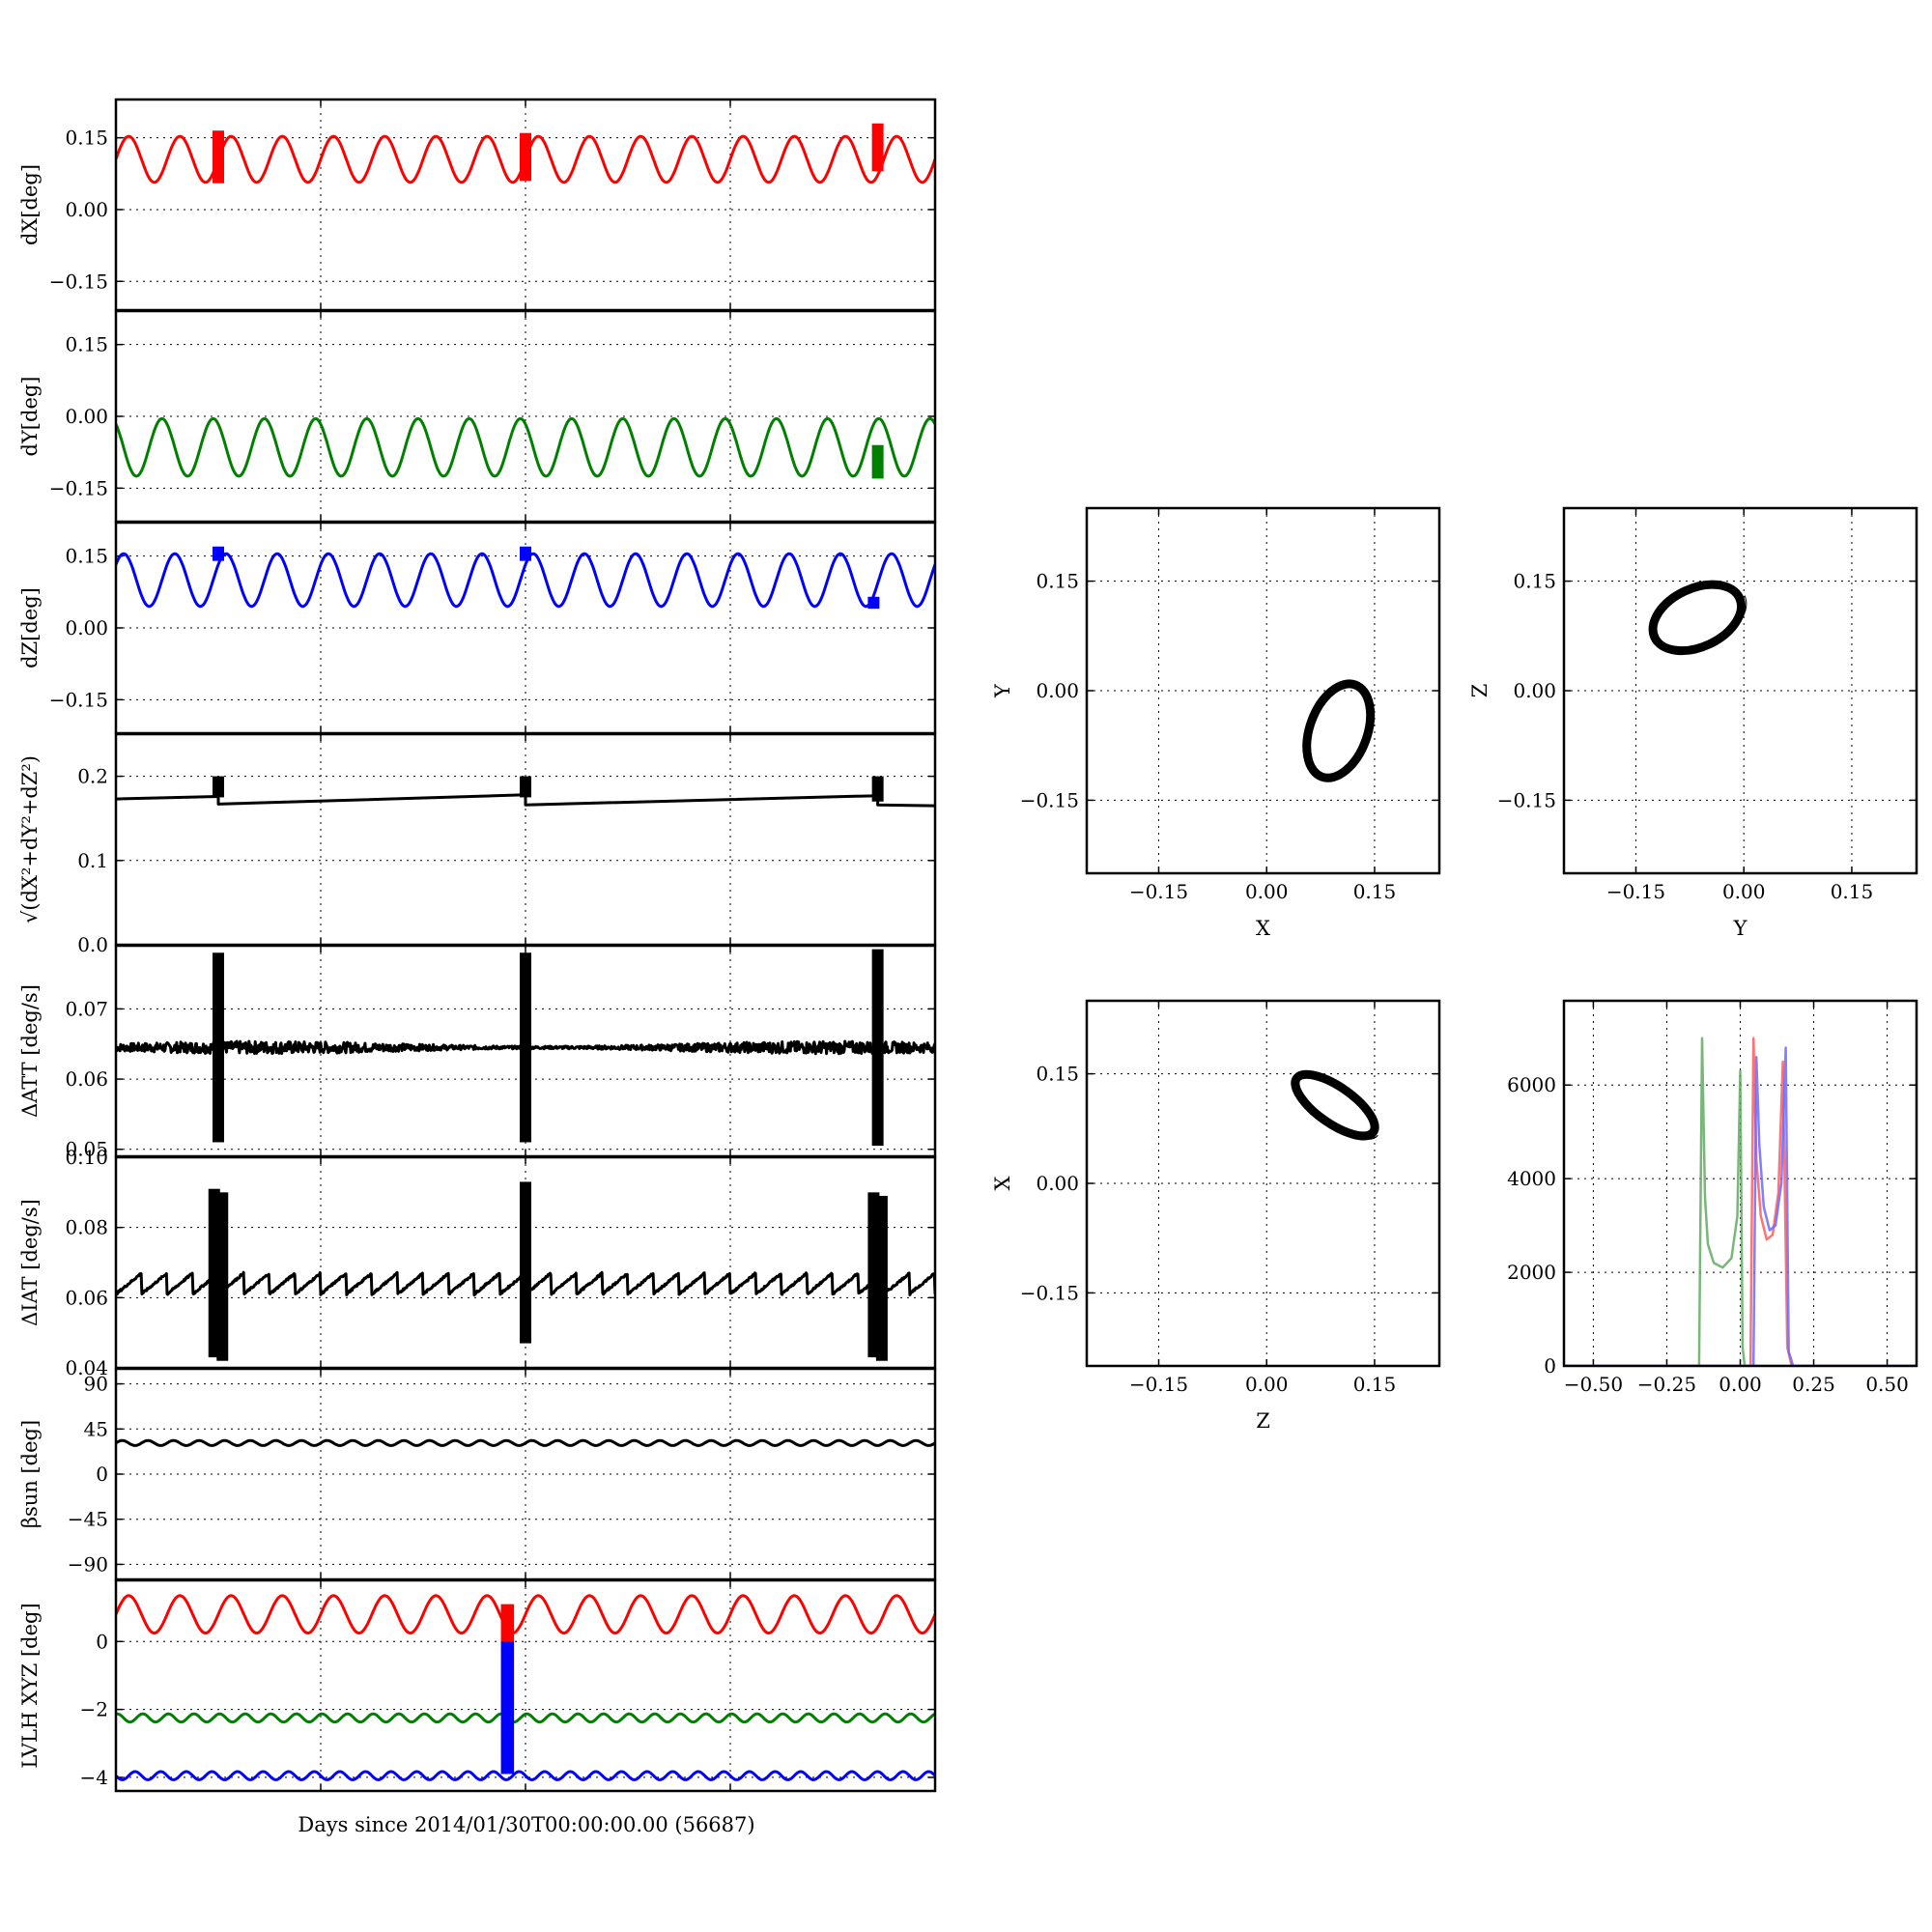  I want to click on panel-diat: 0.10 0.08 0.06 0.04 ΔIAT [deg/s], so click(477, 1262).